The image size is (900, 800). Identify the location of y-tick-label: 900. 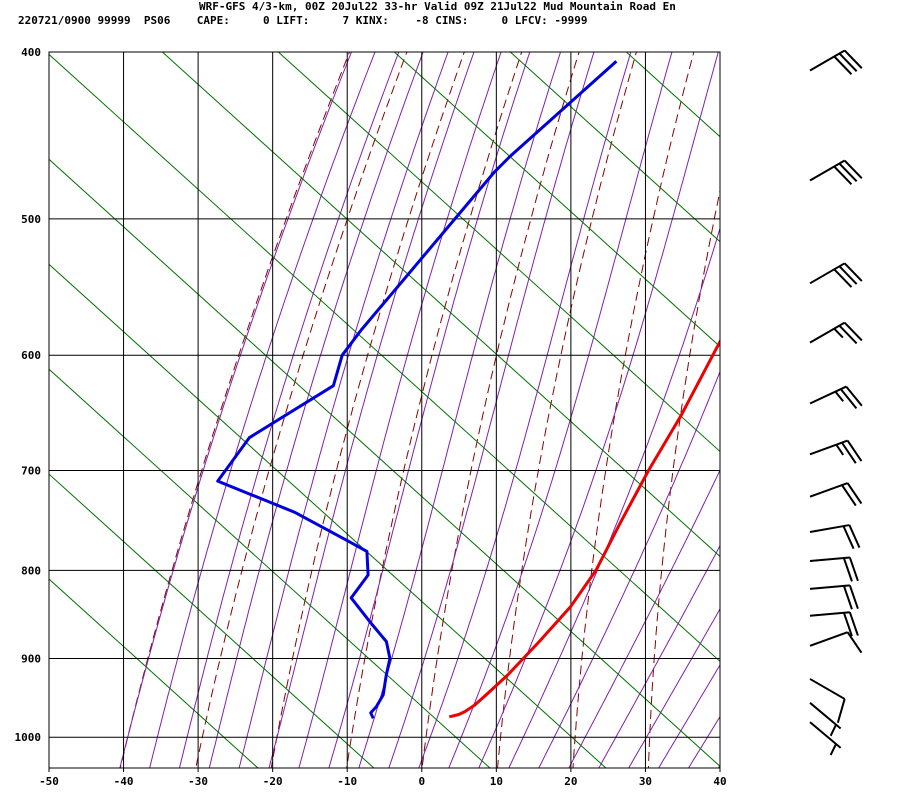
(31, 658).